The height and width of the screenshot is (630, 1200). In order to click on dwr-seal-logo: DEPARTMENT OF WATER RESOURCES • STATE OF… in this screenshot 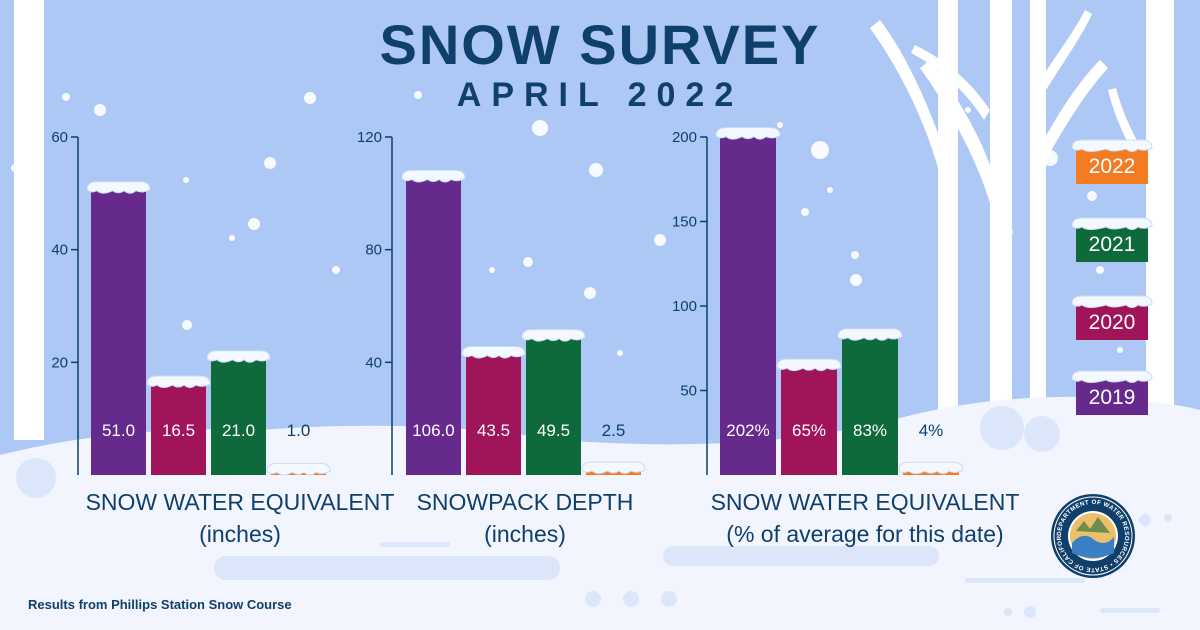, I will do `click(1092, 535)`.